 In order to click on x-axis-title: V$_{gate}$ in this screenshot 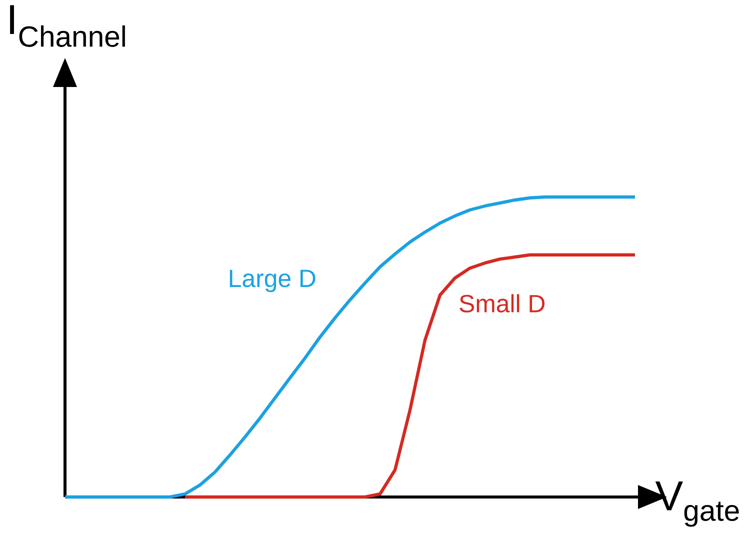, I will do `click(697, 504)`.